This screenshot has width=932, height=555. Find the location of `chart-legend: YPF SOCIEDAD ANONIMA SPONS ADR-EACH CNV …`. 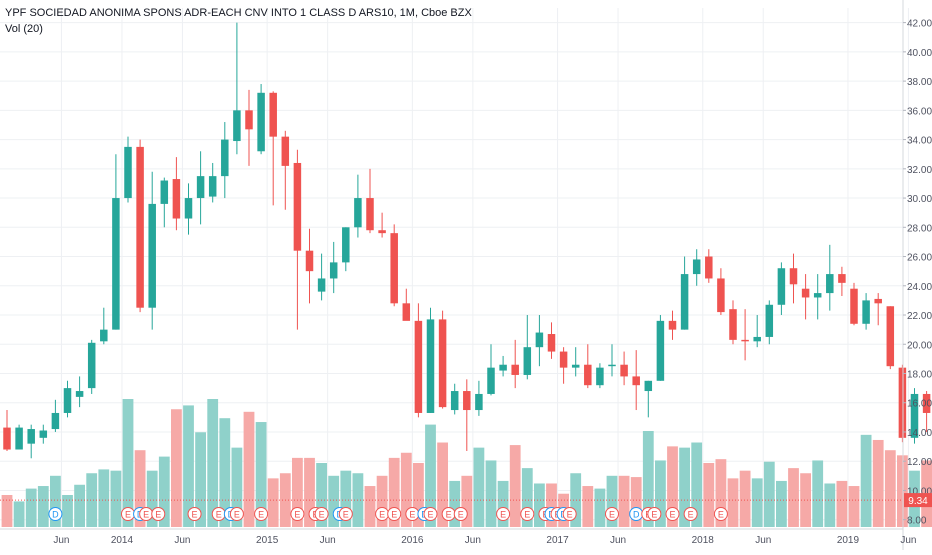

chart-legend: YPF SOCIEDAD ANONIMA SPONS ADR-EACH CNV … is located at coordinates (238, 21).